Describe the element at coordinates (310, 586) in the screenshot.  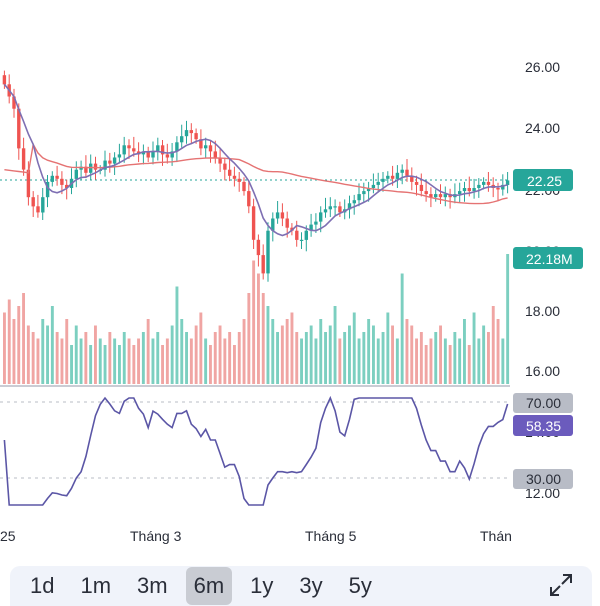
I see `range-button-3y: 3y` at that location.